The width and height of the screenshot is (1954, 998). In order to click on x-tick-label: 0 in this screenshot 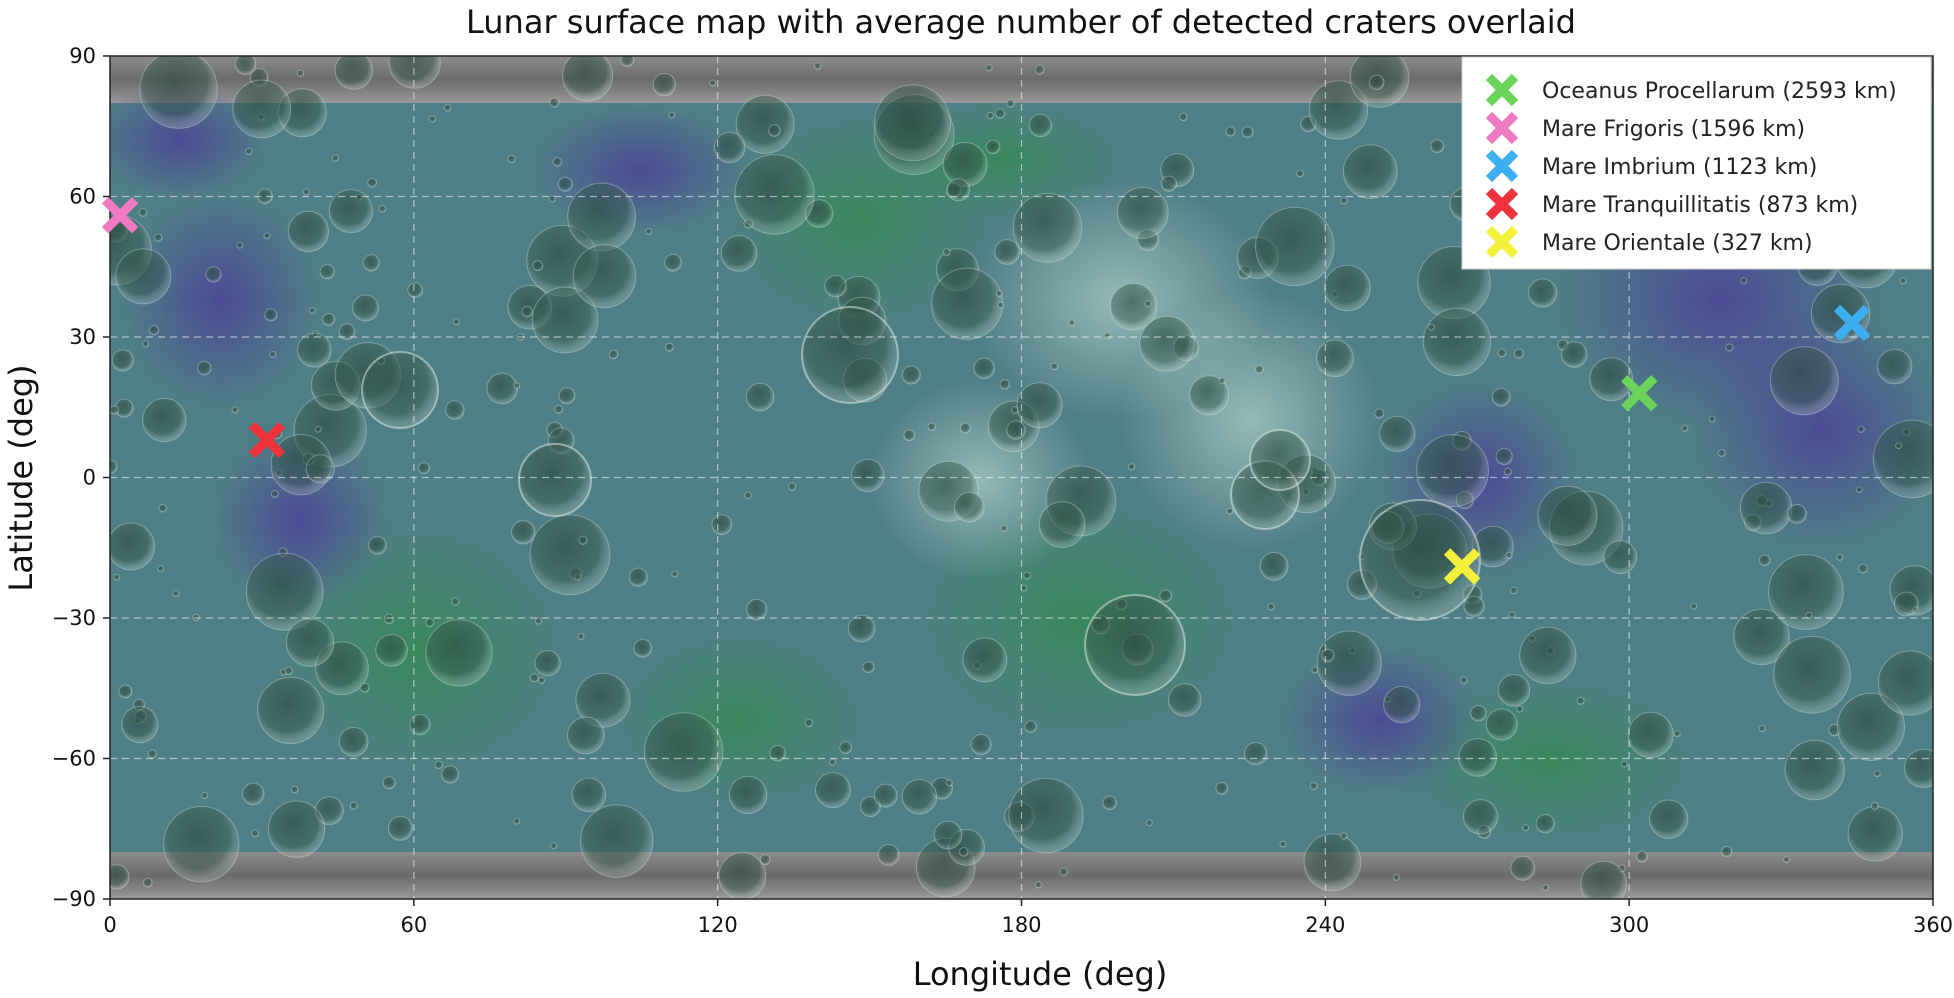, I will do `click(109, 925)`.